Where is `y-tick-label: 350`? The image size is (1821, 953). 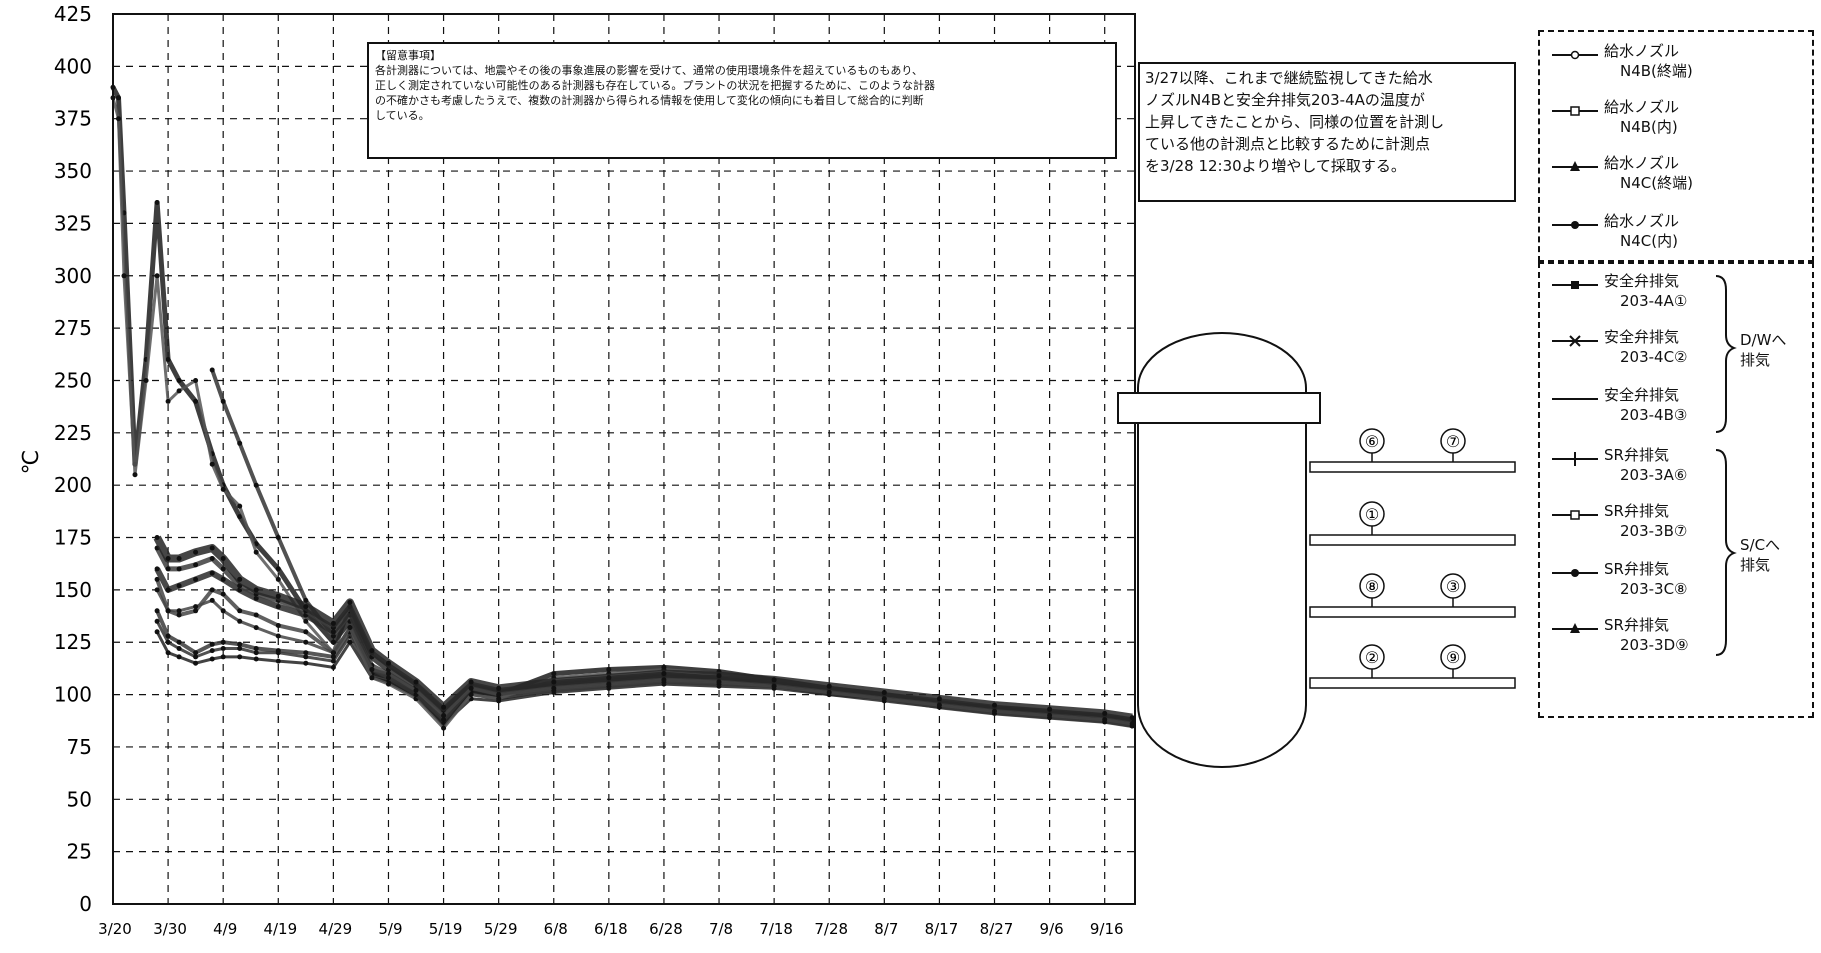 y-tick-label: 350 is located at coordinates (73, 171).